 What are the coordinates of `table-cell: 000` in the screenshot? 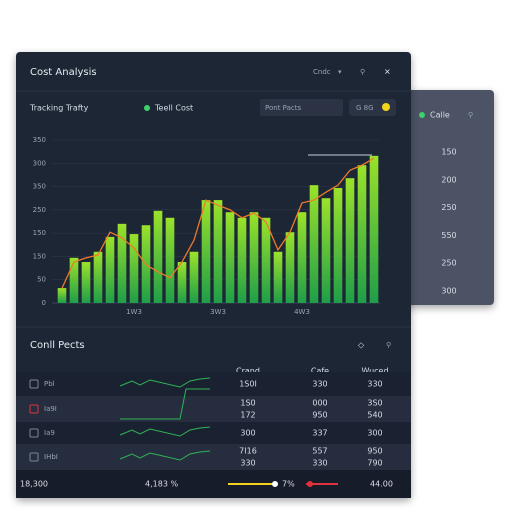 It's located at (319, 403).